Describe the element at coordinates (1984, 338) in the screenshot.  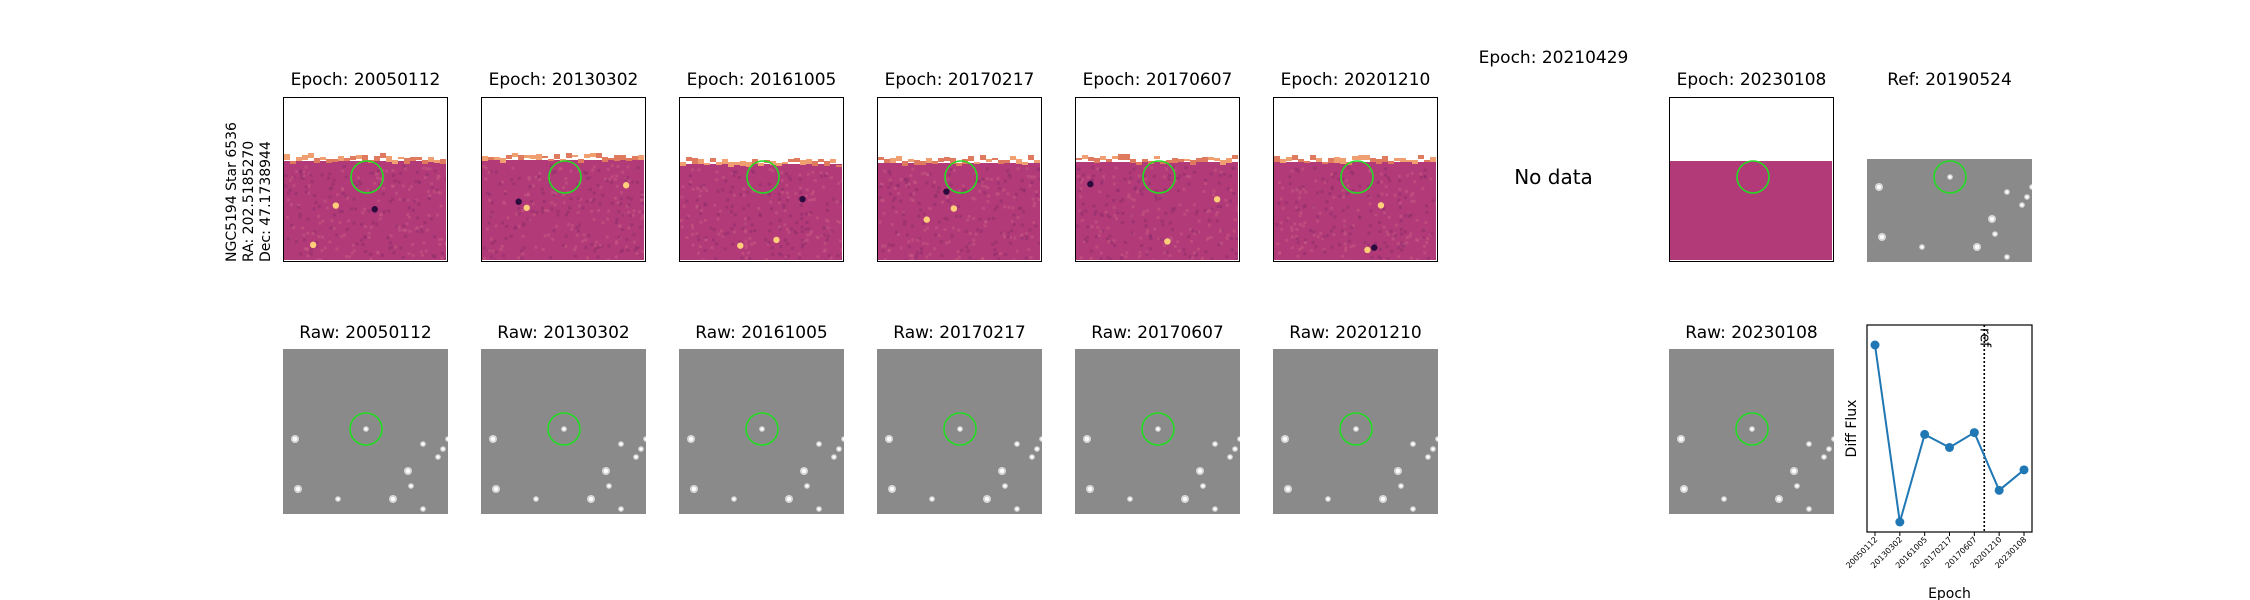
I see `ref-line-label: ref` at that location.